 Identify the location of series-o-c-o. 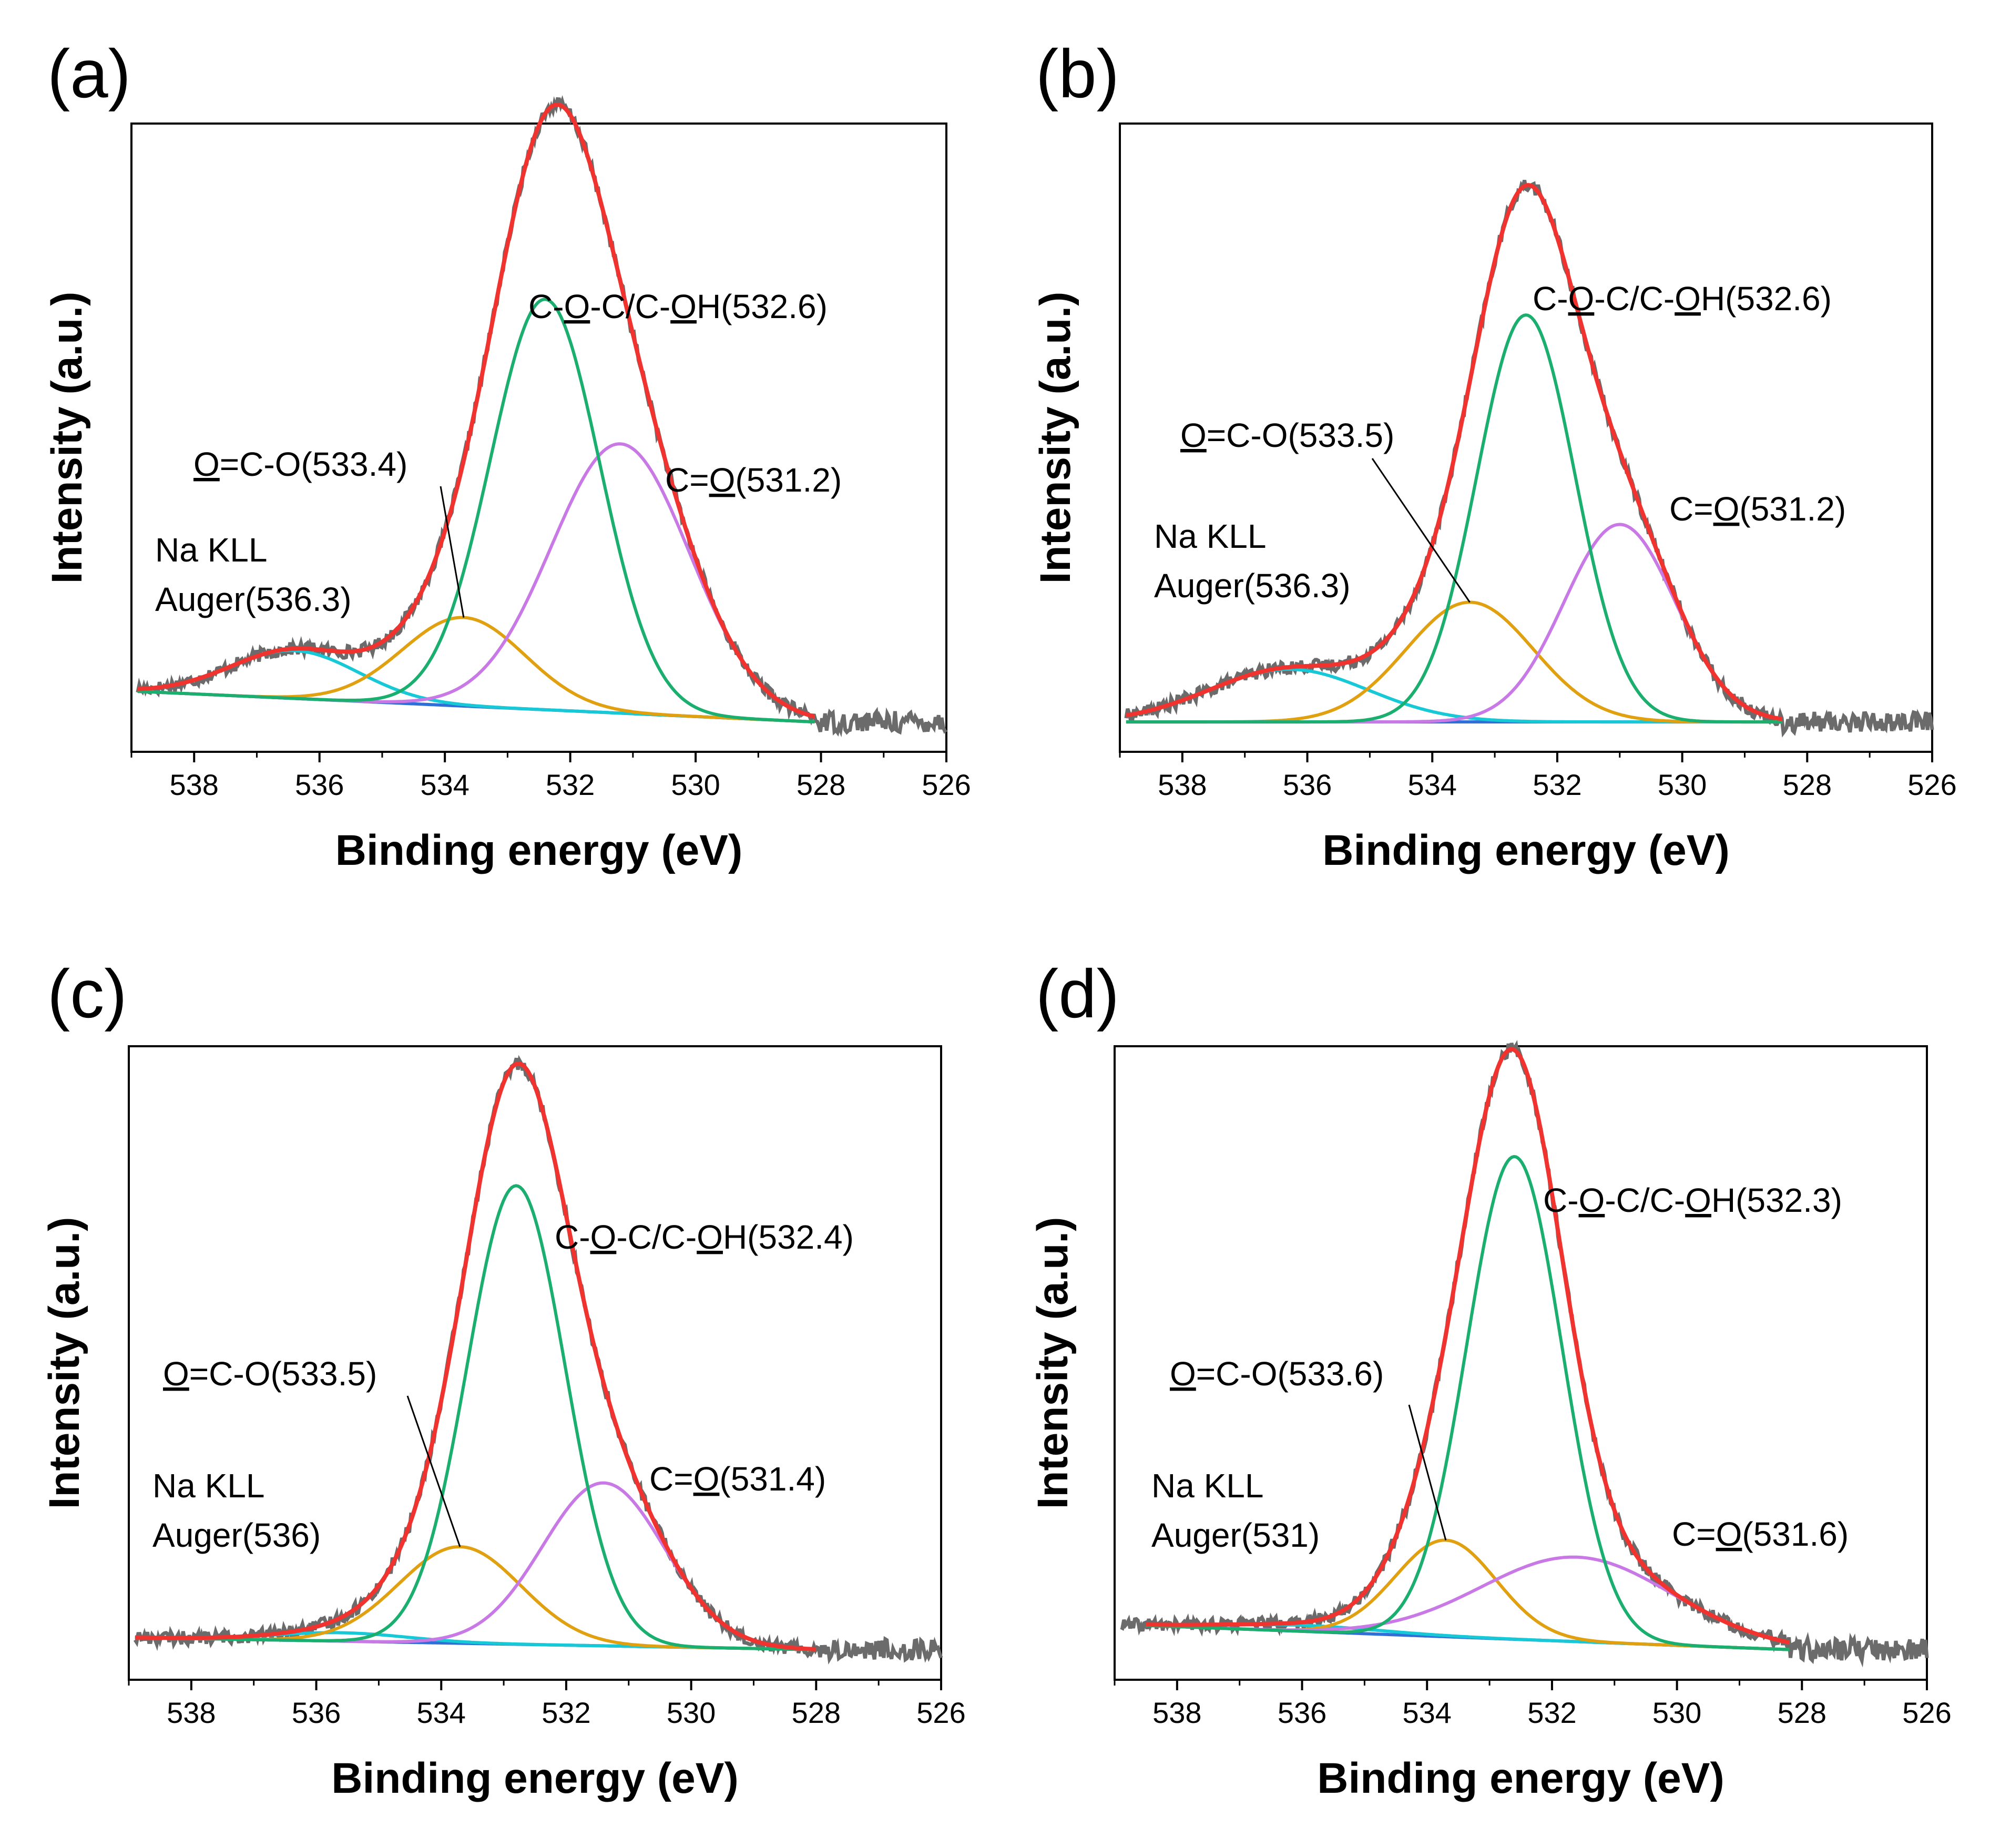
(476, 1598).